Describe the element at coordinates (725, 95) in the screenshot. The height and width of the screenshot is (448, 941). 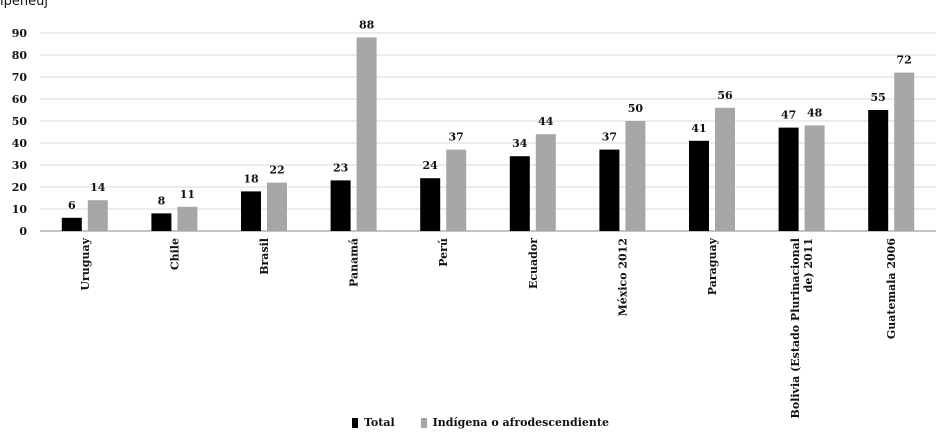
I see `data-label-indigena: 56` at that location.